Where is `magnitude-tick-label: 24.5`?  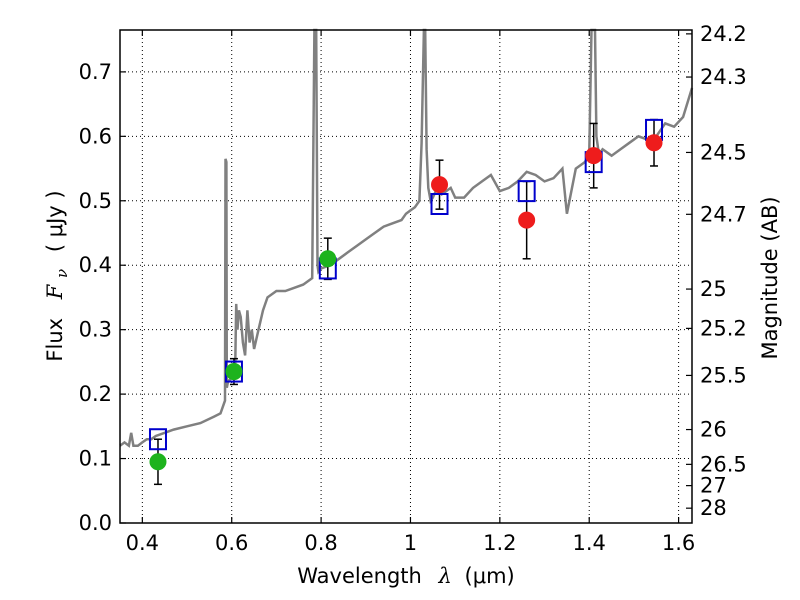
magnitude-tick-label: 24.5 is located at coordinates (723, 152).